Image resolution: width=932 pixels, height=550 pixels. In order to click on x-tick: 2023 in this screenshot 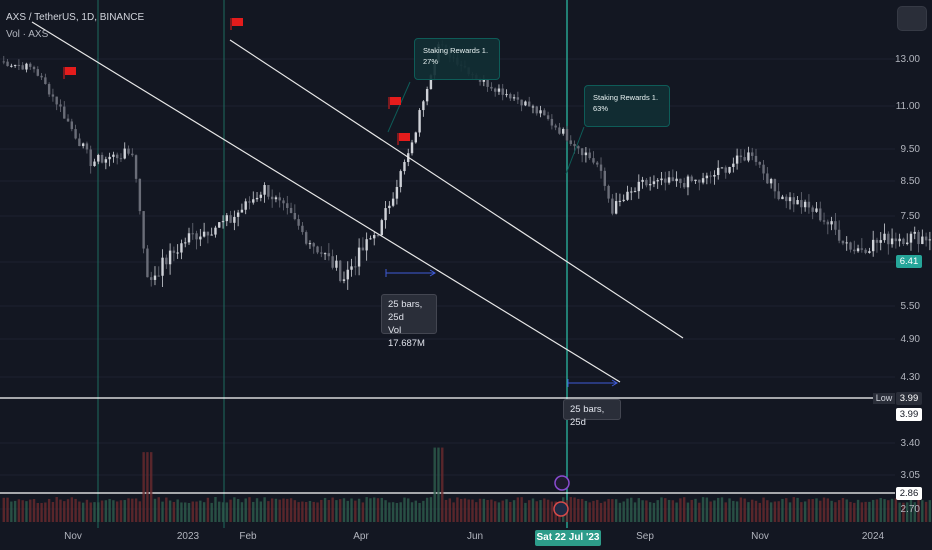, I will do `click(188, 536)`.